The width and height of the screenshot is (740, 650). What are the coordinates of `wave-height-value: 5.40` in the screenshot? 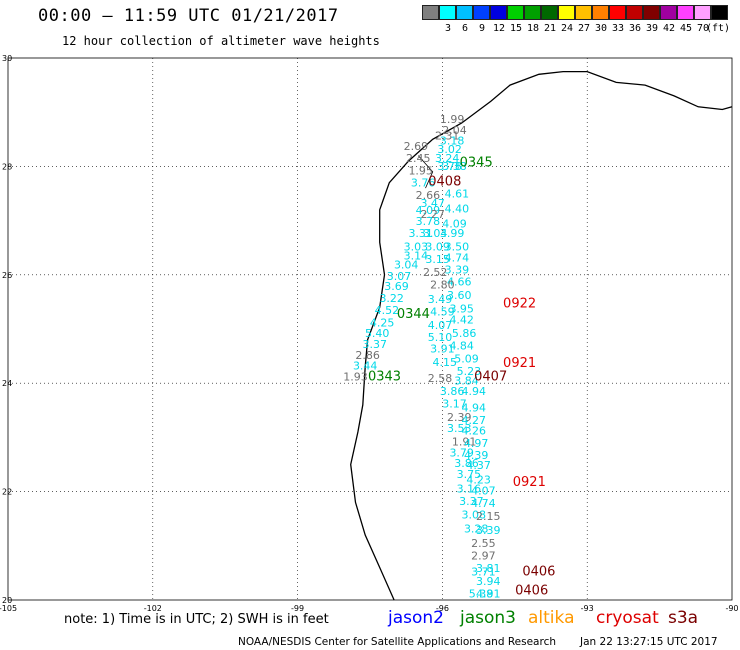 It's located at (377, 333).